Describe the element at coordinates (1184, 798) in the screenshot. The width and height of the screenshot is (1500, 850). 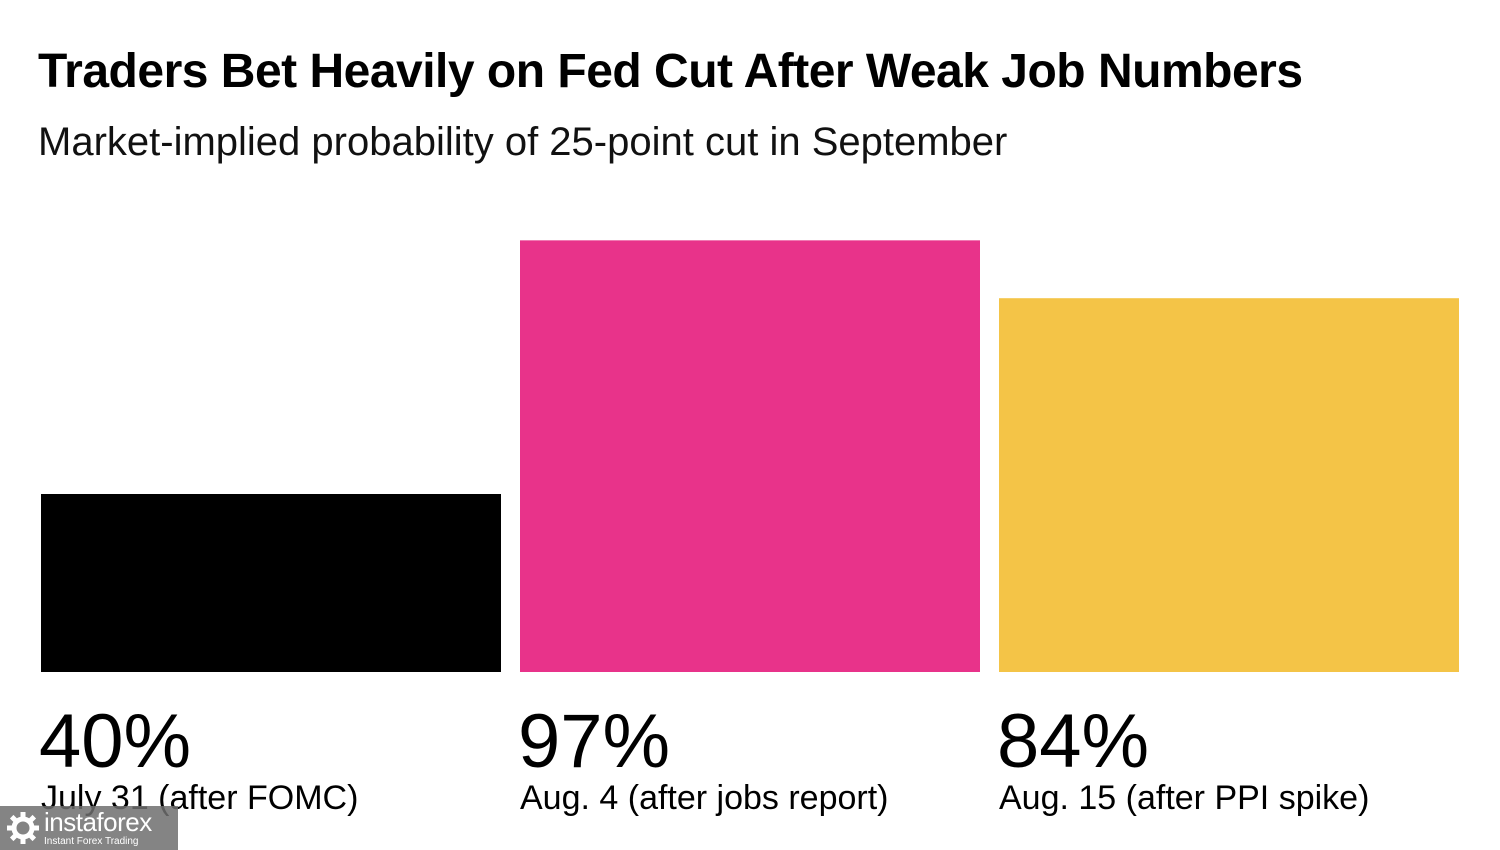
I see `category-label-3: Aug. 15 (after PPI spike)` at that location.